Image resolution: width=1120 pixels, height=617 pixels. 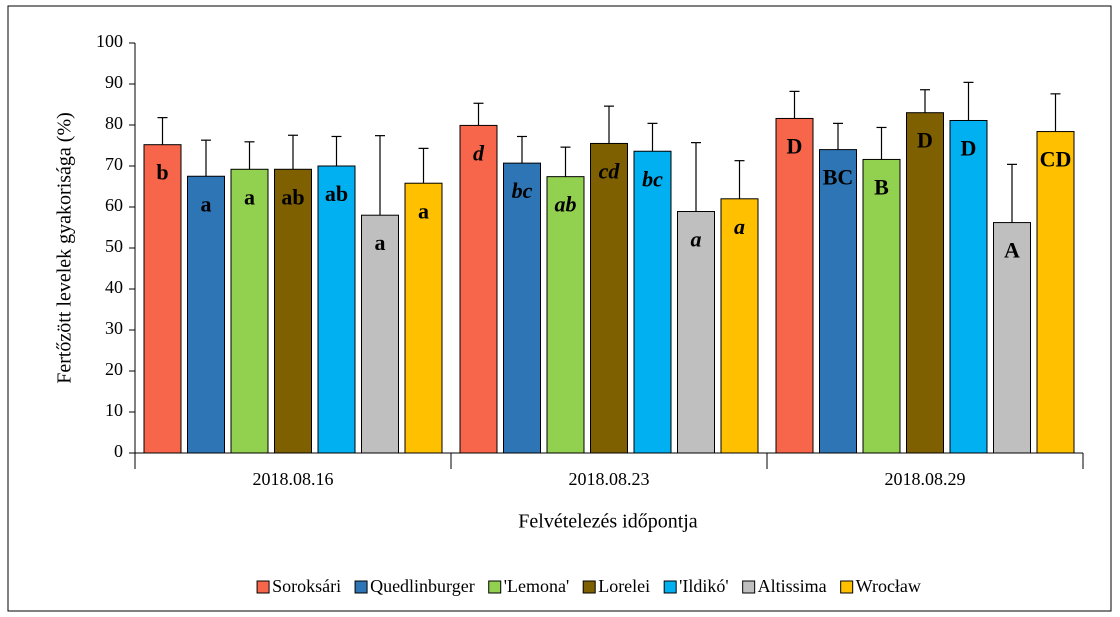 What do you see at coordinates (422, 586) in the screenshot?
I see `legend-label: Quedlinburger` at bounding box center [422, 586].